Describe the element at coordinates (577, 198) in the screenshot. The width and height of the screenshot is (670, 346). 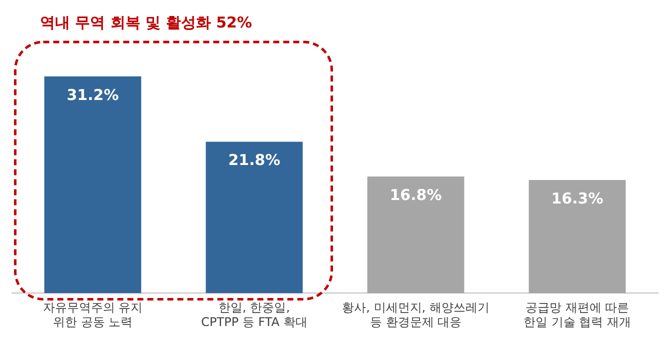
I see `data-label: 16.3%` at that location.